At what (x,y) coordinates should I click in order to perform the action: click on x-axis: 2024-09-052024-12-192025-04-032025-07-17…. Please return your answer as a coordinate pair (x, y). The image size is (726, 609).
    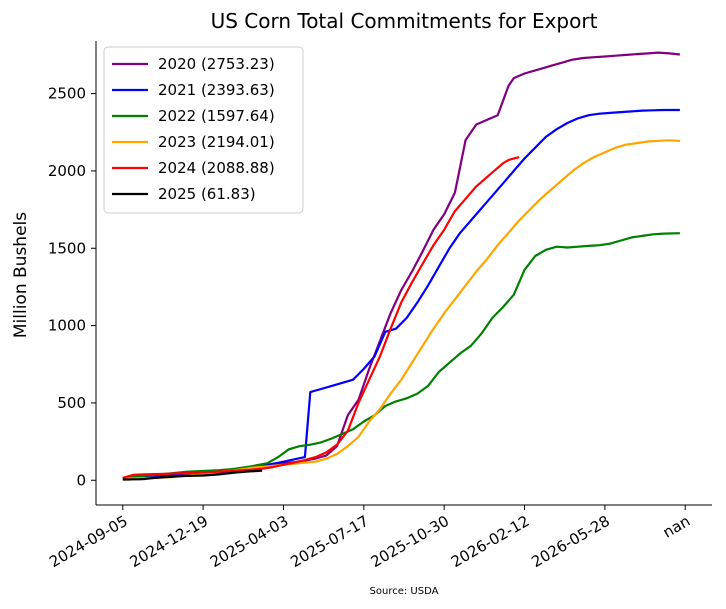
    Looking at the image, I should click on (379, 537).